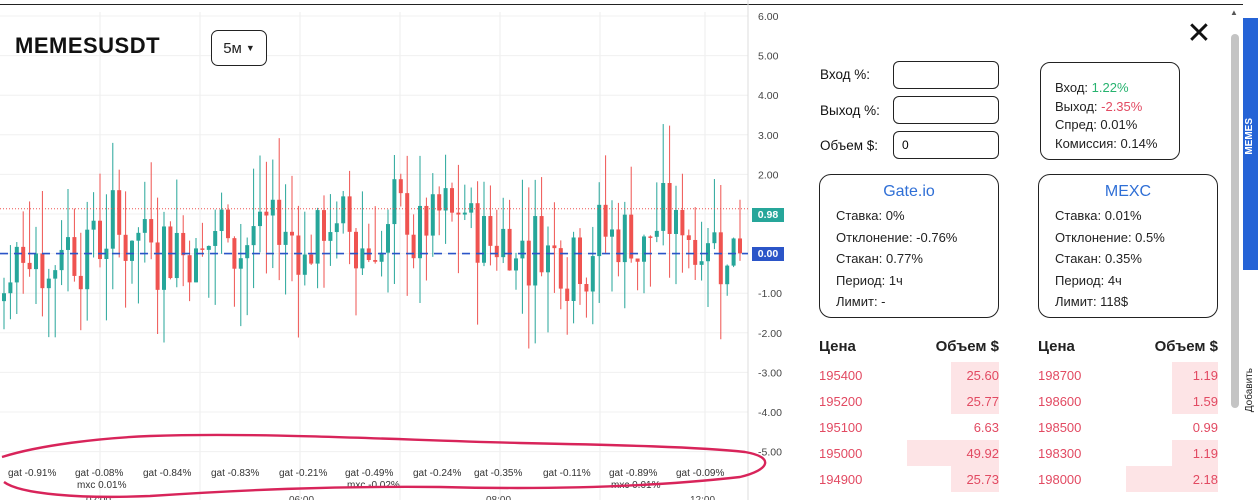 The height and width of the screenshot is (500, 1258). I want to click on orderbook-volume: 0.99, so click(1205, 427).